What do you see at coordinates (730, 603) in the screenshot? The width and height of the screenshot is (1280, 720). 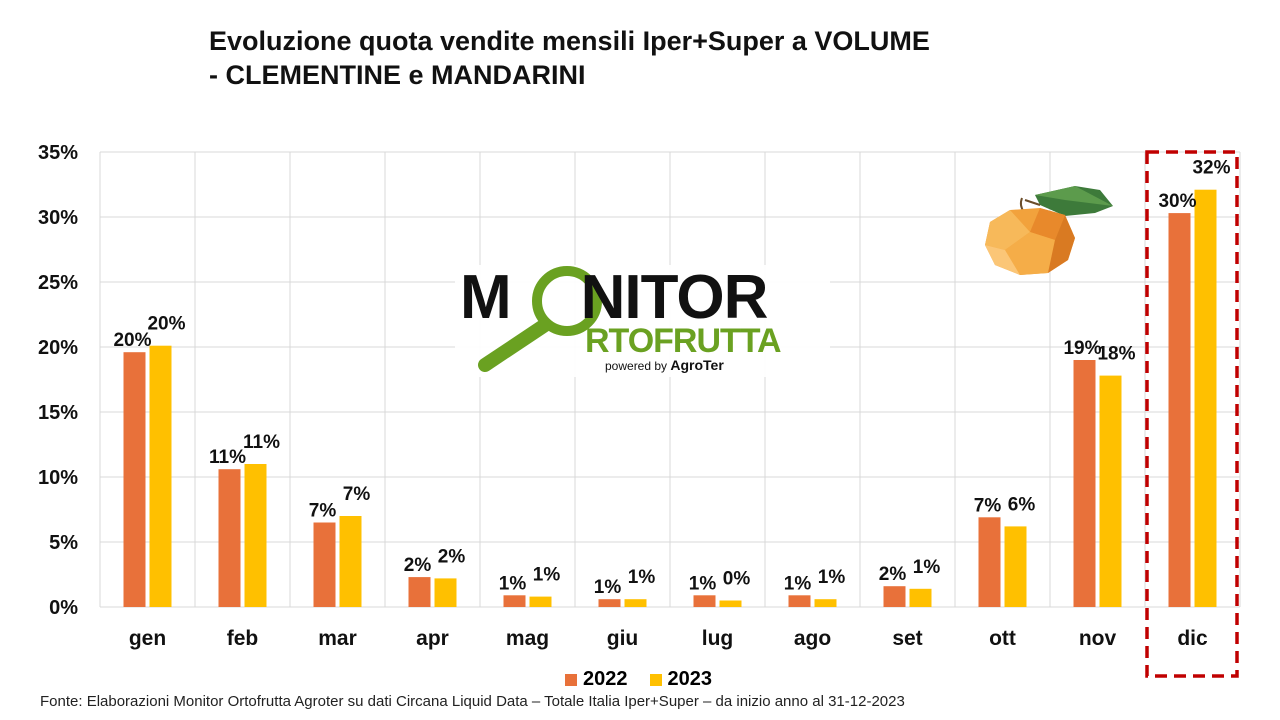 I see `bar-2023-lug` at bounding box center [730, 603].